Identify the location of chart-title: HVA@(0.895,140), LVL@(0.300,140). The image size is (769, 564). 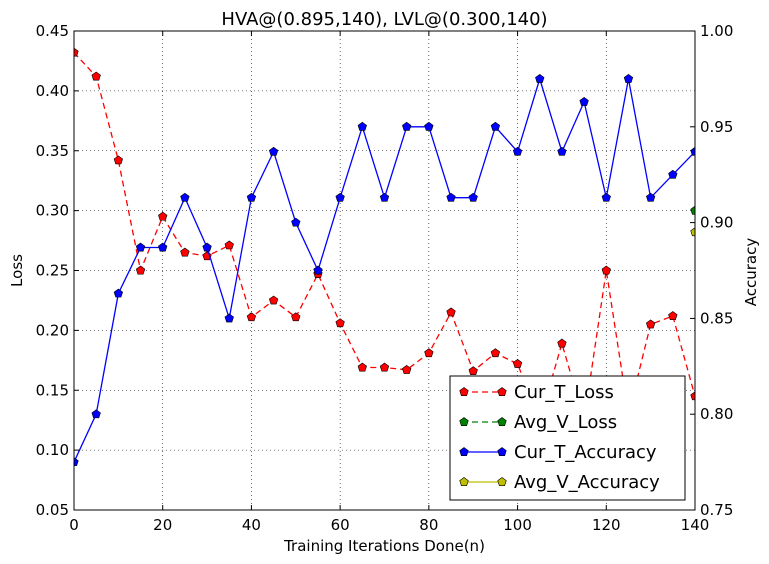
(384, 19).